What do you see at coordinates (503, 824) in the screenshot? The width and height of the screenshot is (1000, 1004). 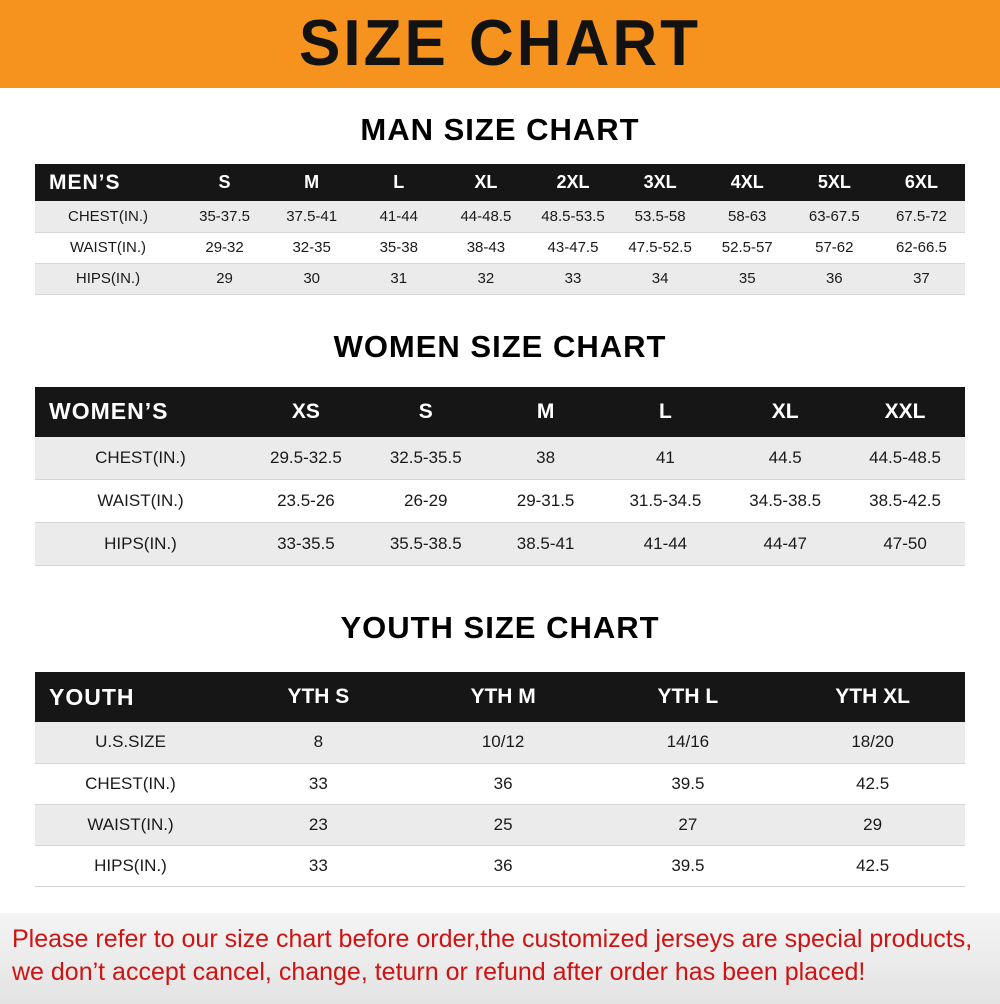 I see `measure-value-cell: 25` at bounding box center [503, 824].